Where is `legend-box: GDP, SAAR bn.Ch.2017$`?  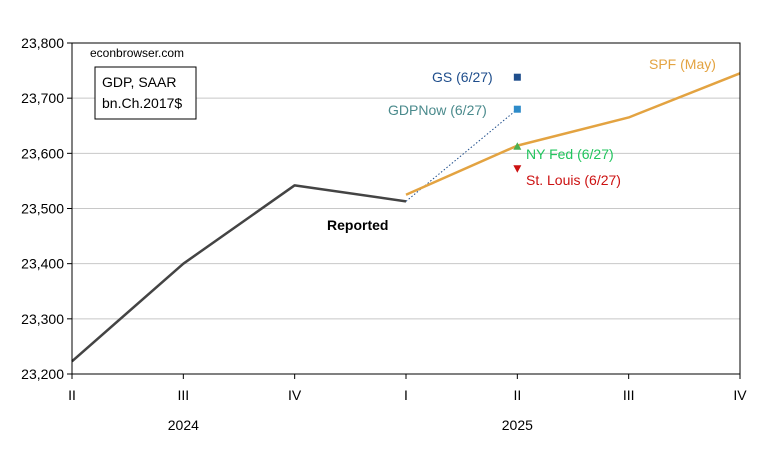 legend-box: GDP, SAAR bn.Ch.2017$ is located at coordinates (145, 93).